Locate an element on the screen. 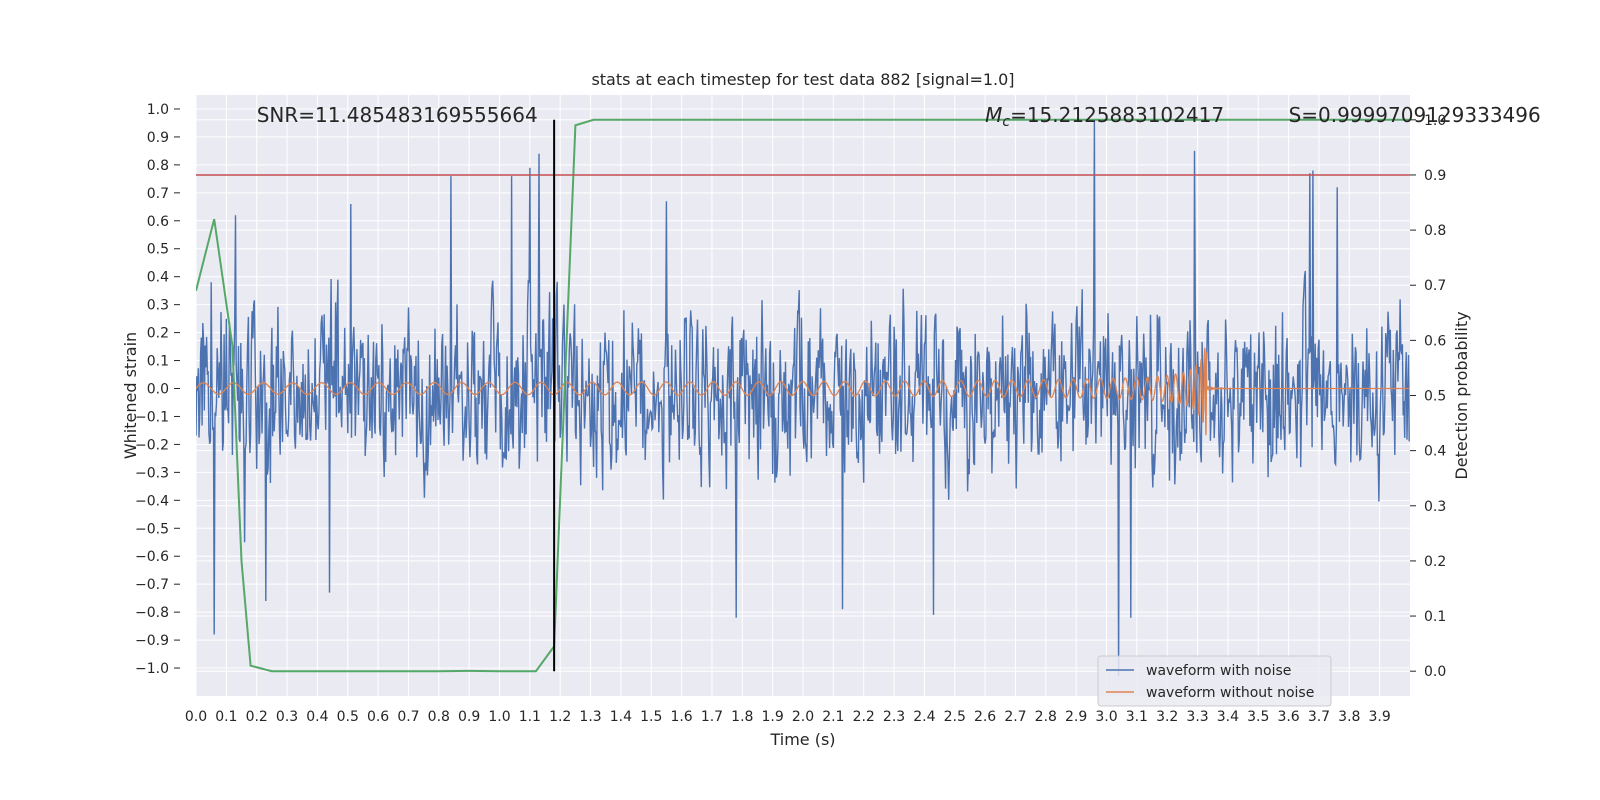 Image resolution: width=1600 pixels, height=800 pixels. y2-tick-label: 0.8 is located at coordinates (1435, 231).